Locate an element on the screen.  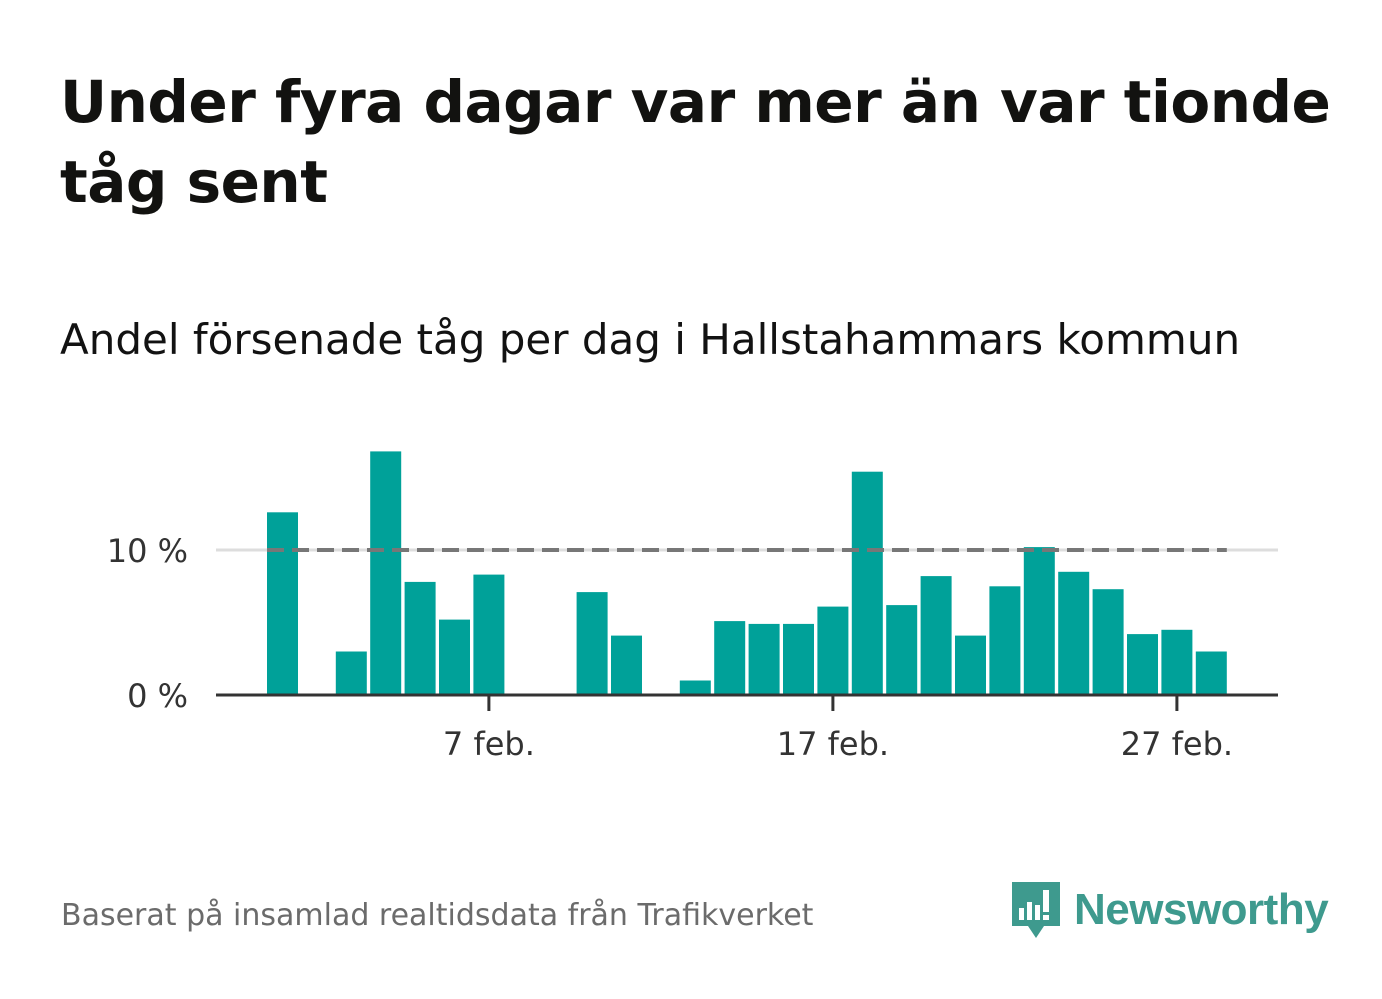
x-ticks: 7 feb. 17 feb. 27 feb. is located at coordinates (838, 729).